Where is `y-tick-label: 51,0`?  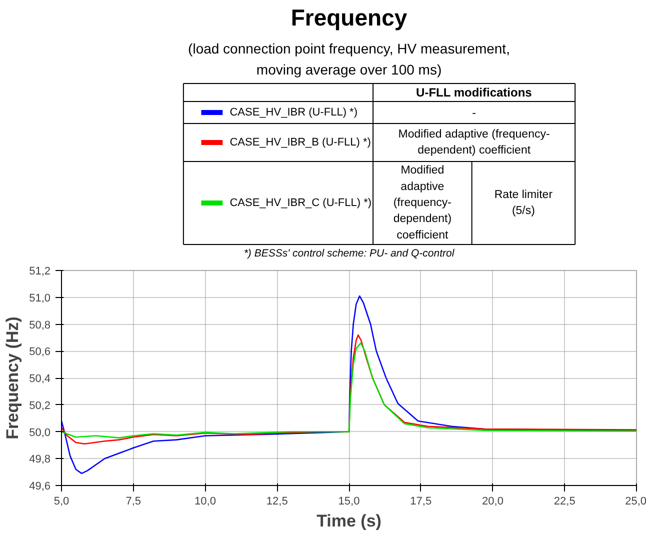 y-tick-label: 51,0 is located at coordinates (40, 298).